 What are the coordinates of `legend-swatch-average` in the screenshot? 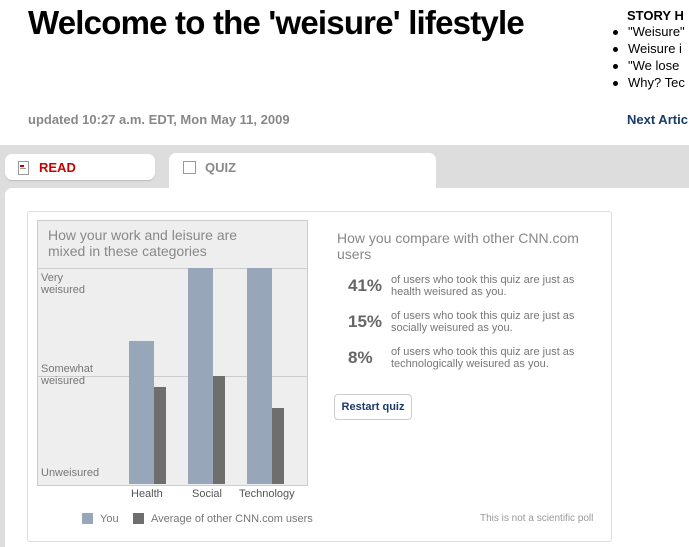 It's located at (138, 518).